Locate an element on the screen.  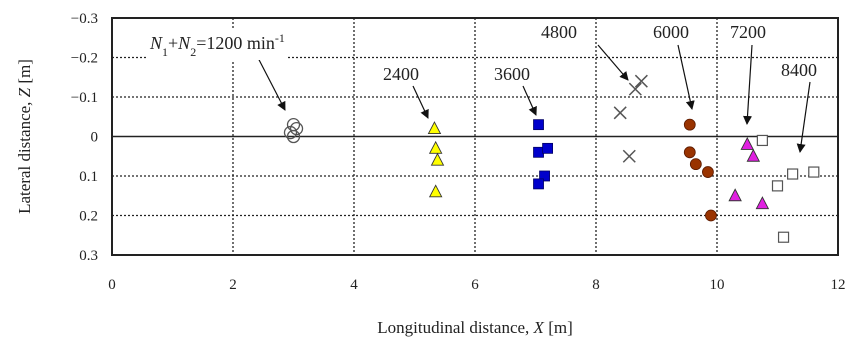
y-axis-title: Lateral distance, Z [m] is located at coordinates (24, 136).